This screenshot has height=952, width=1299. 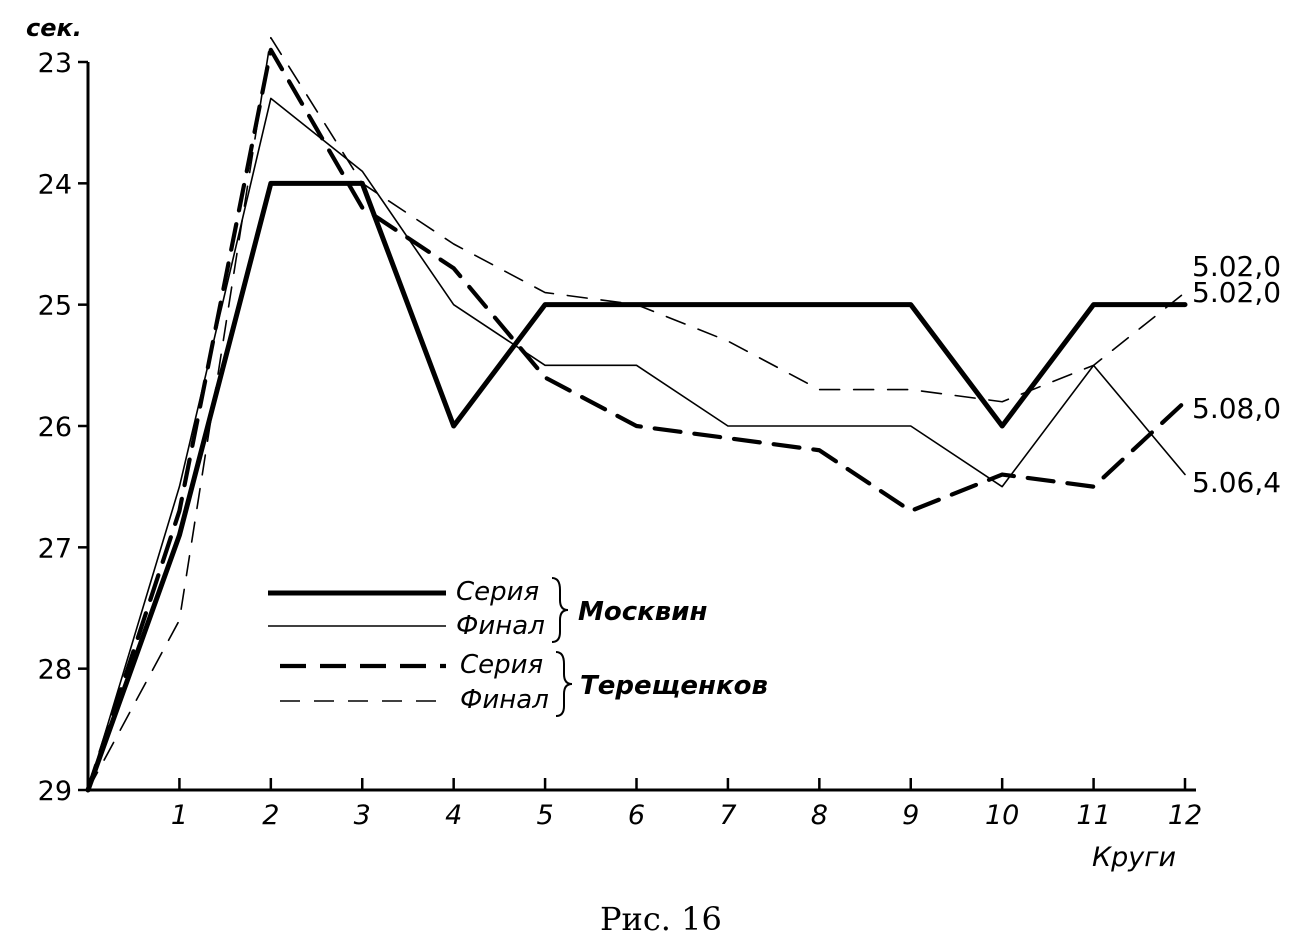 I want to click on y-tick-label: 27, so click(x=55, y=548).